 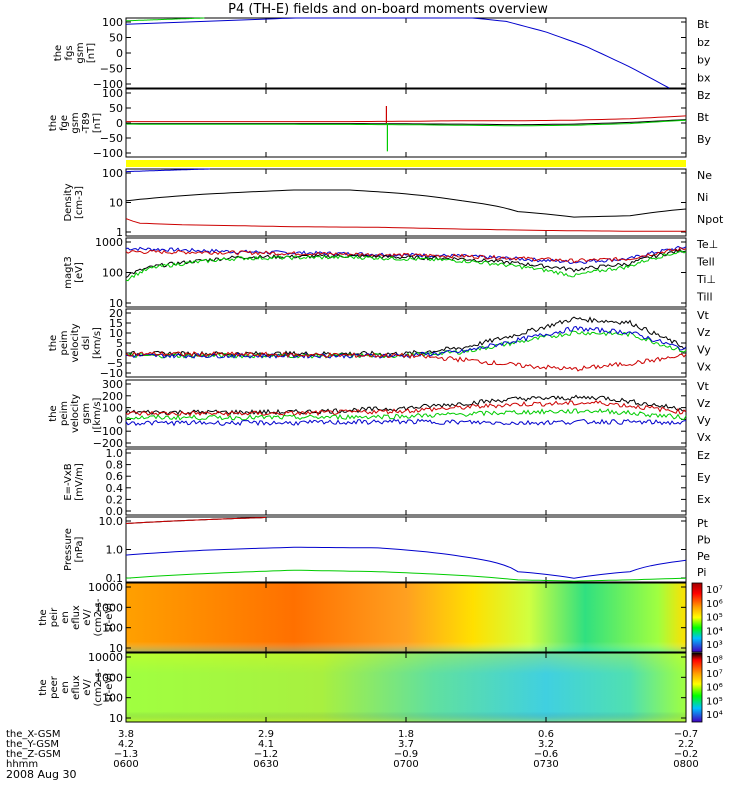 What do you see at coordinates (704, 95) in the screenshot?
I see `legend-Bz: Bz` at bounding box center [704, 95].